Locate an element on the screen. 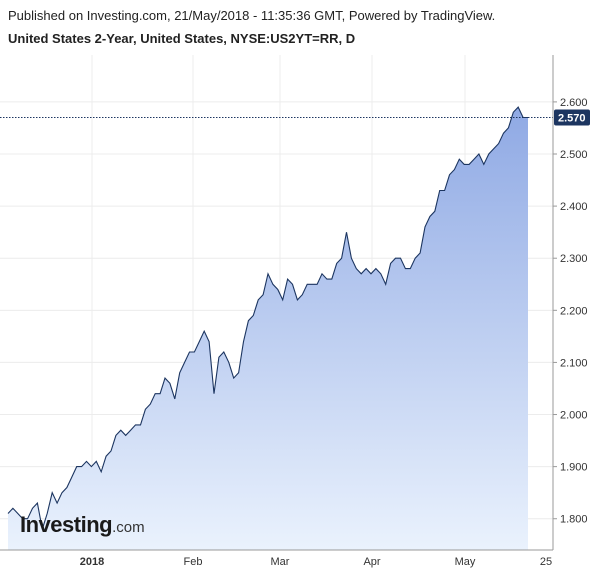 This screenshot has height=570, width=595. y-tick-label: 1.800 is located at coordinates (574, 520).